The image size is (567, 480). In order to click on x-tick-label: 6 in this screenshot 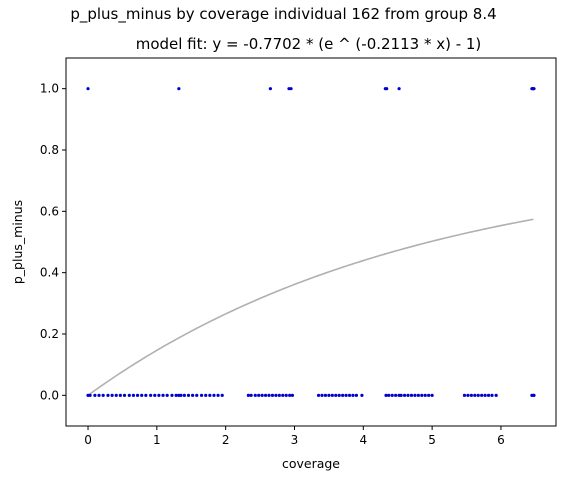, I will do `click(501, 440)`.